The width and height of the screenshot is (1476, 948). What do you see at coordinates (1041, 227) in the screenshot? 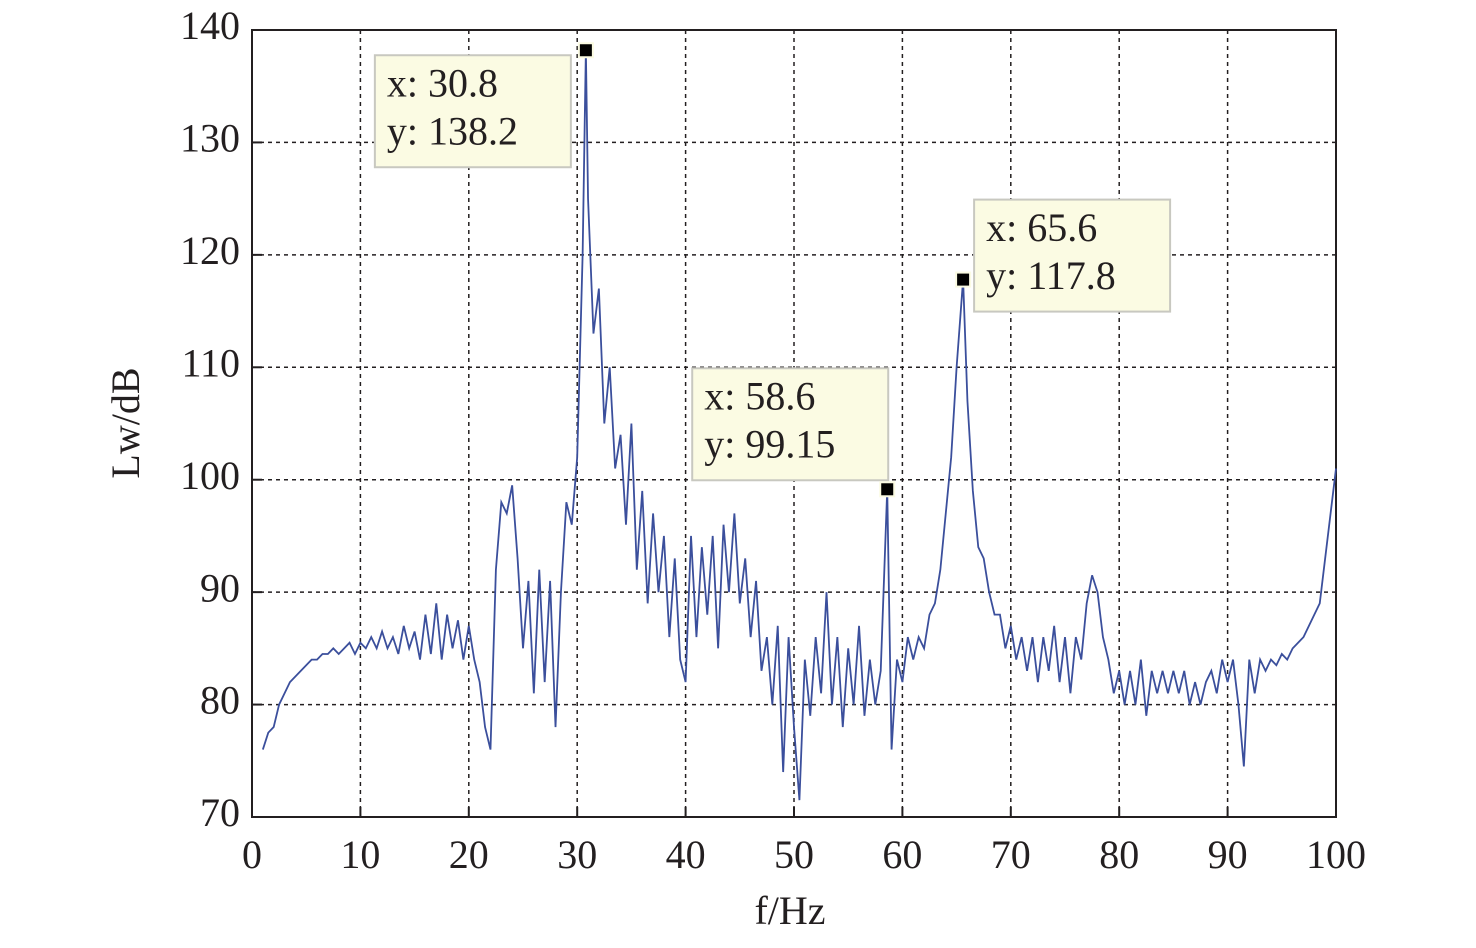
I see `datatip-x: x: 65.6` at bounding box center [1041, 227].